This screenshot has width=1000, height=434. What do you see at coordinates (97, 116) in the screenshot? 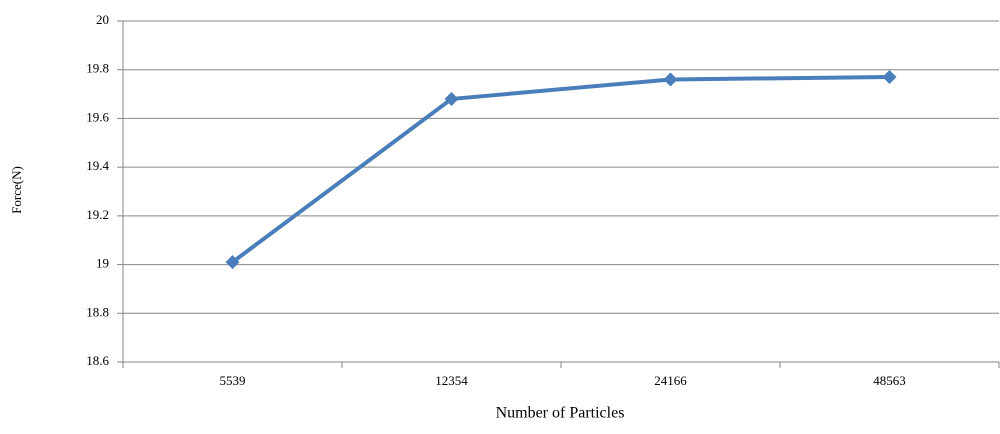
I see `y-tick-label: 19.6` at bounding box center [97, 116].